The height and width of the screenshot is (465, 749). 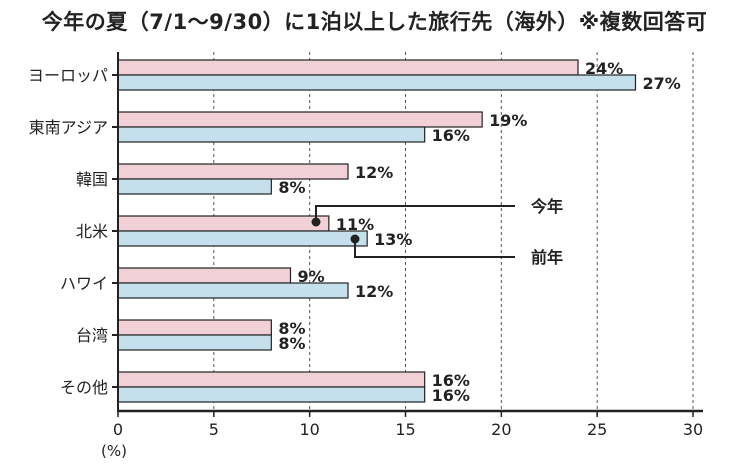 I want to click on category-label: ハワイ, so click(x=84, y=283).